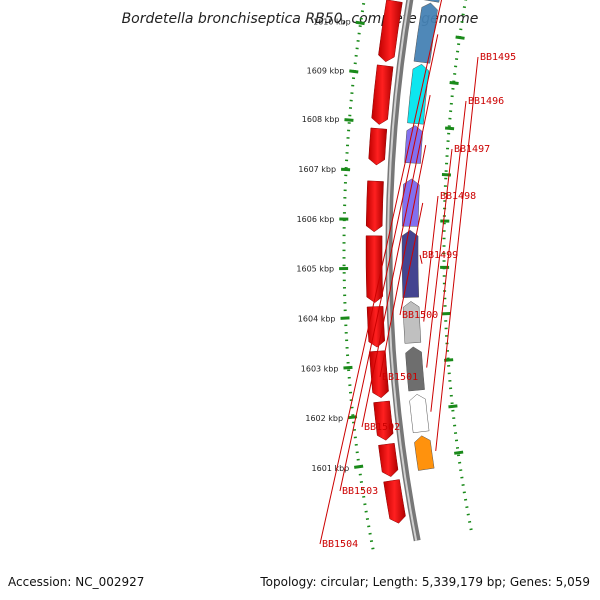  Describe the element at coordinates (472, 149) in the screenshot. I see `gene-label: BB1497` at that location.